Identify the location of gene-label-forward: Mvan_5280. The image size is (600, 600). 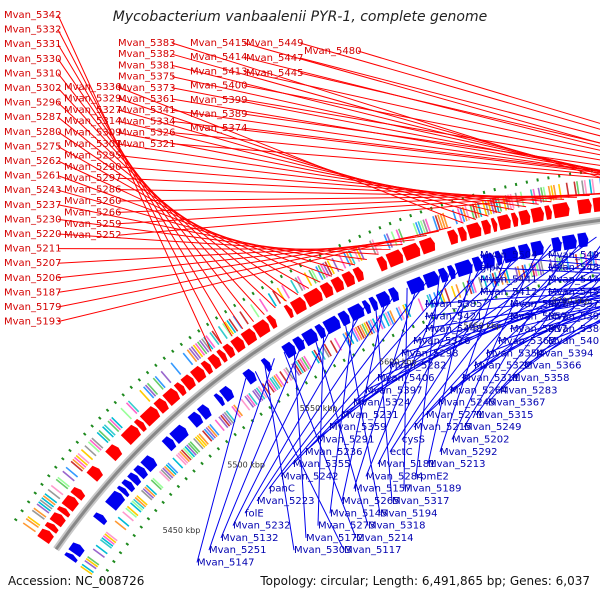
(32, 132).